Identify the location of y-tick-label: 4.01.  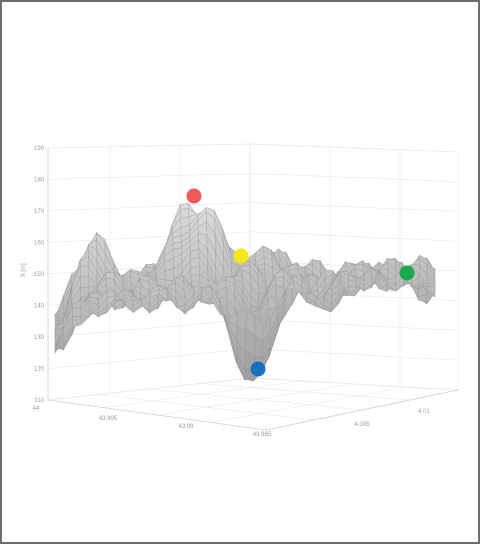
(424, 412).